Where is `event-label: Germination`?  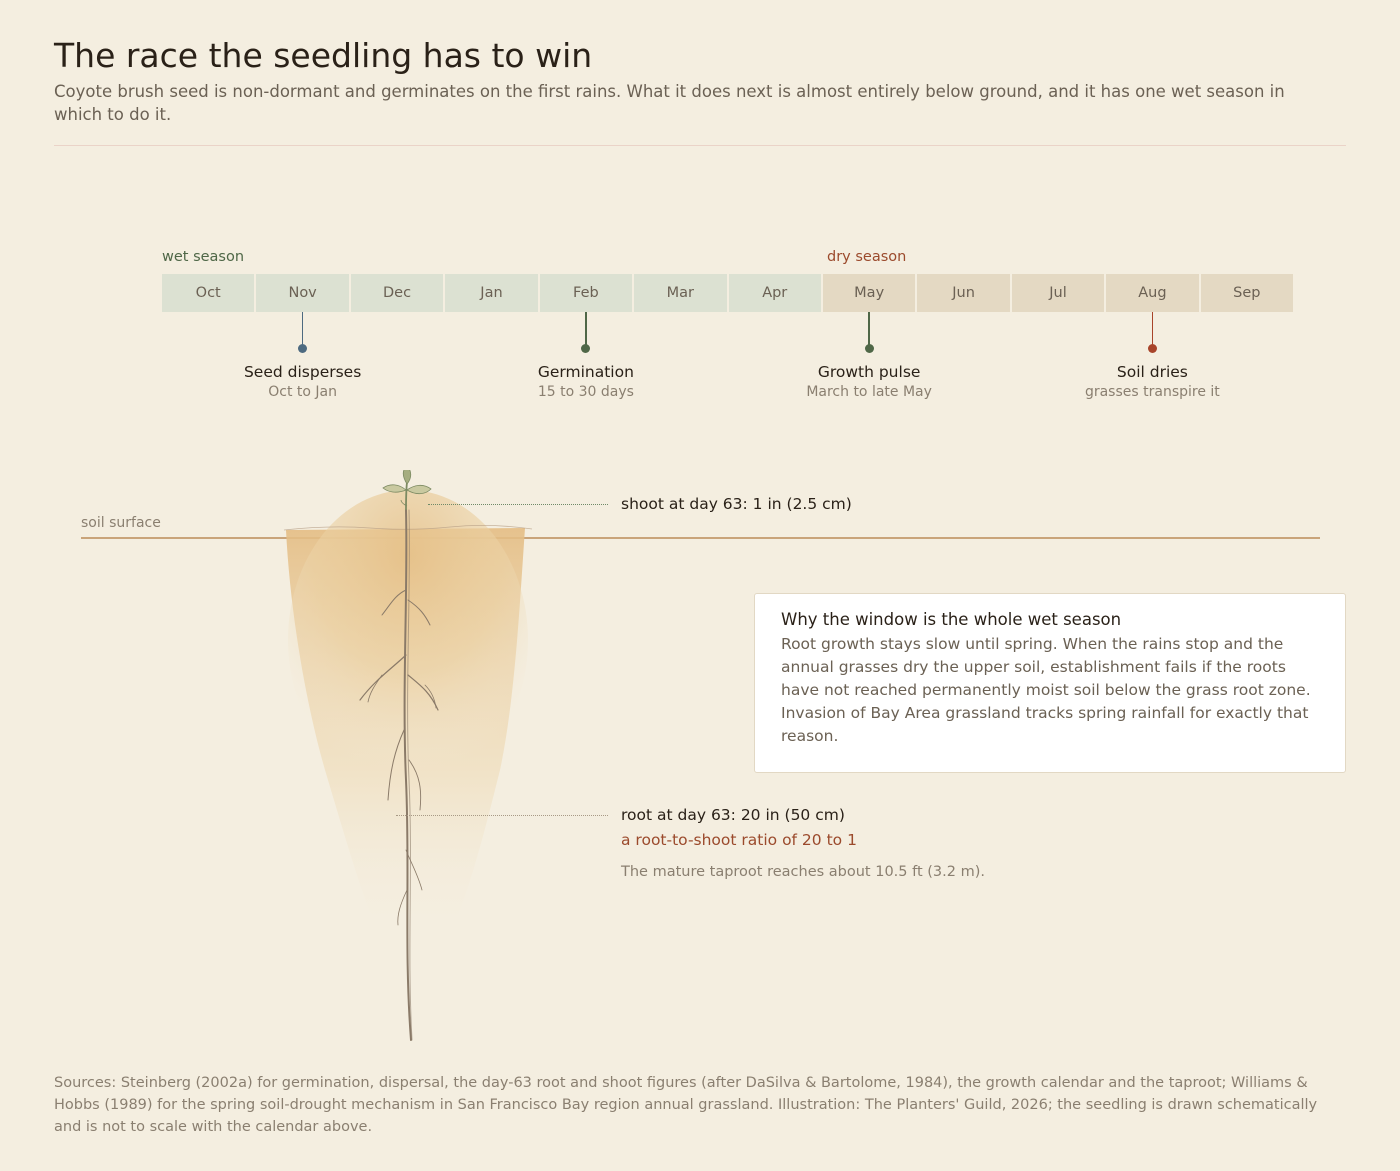 event-label: Germination is located at coordinates (585, 372).